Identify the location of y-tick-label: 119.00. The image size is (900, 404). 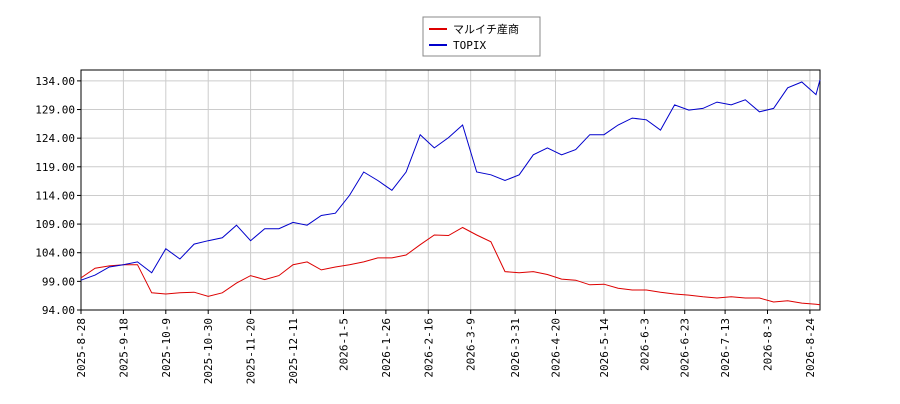
(55, 167).